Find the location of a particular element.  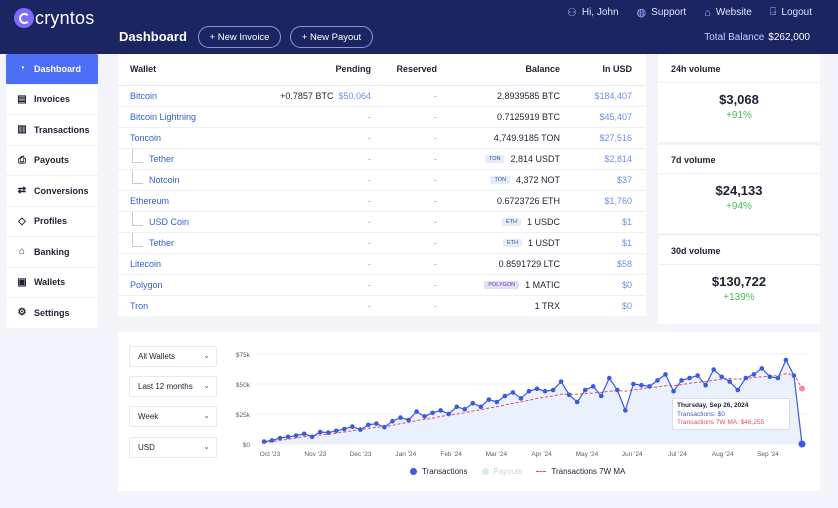

wallet-filter-select: All Wallets ⌄ is located at coordinates (173, 356).